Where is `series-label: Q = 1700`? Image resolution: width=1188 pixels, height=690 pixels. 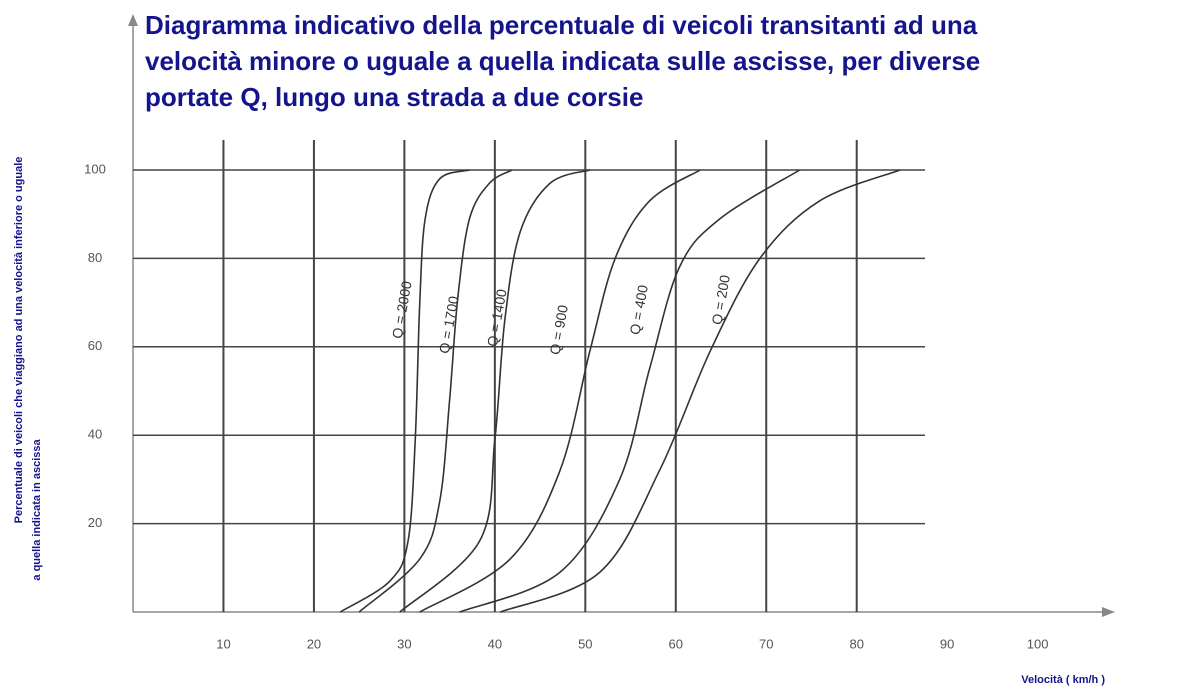
series-label: Q = 1700 is located at coordinates (449, 325).